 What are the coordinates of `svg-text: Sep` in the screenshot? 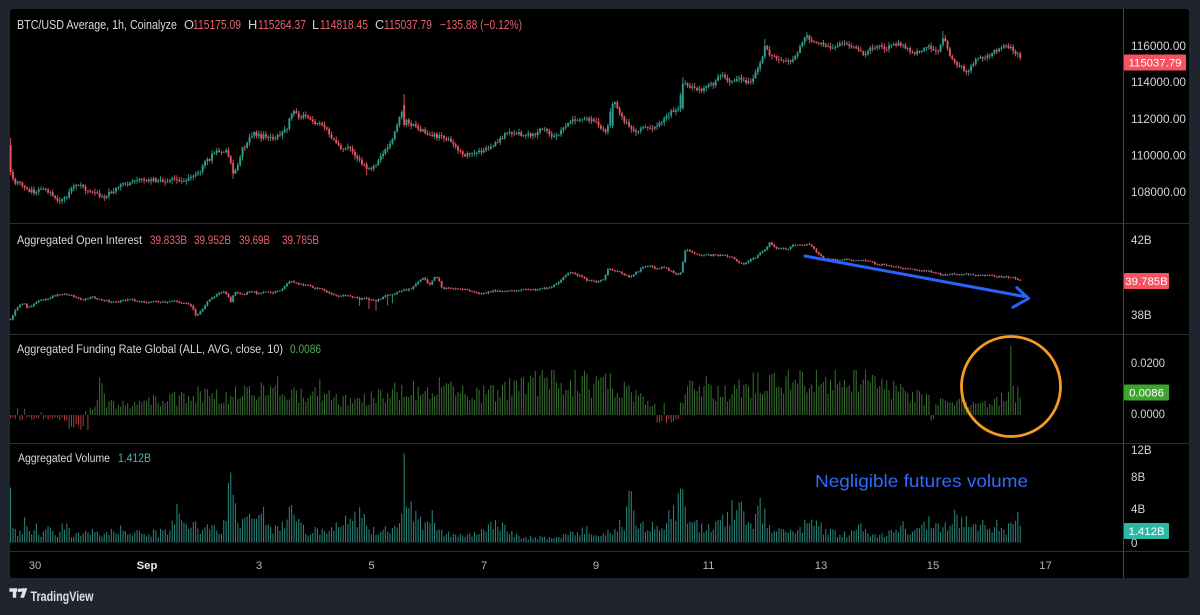 It's located at (147, 566).